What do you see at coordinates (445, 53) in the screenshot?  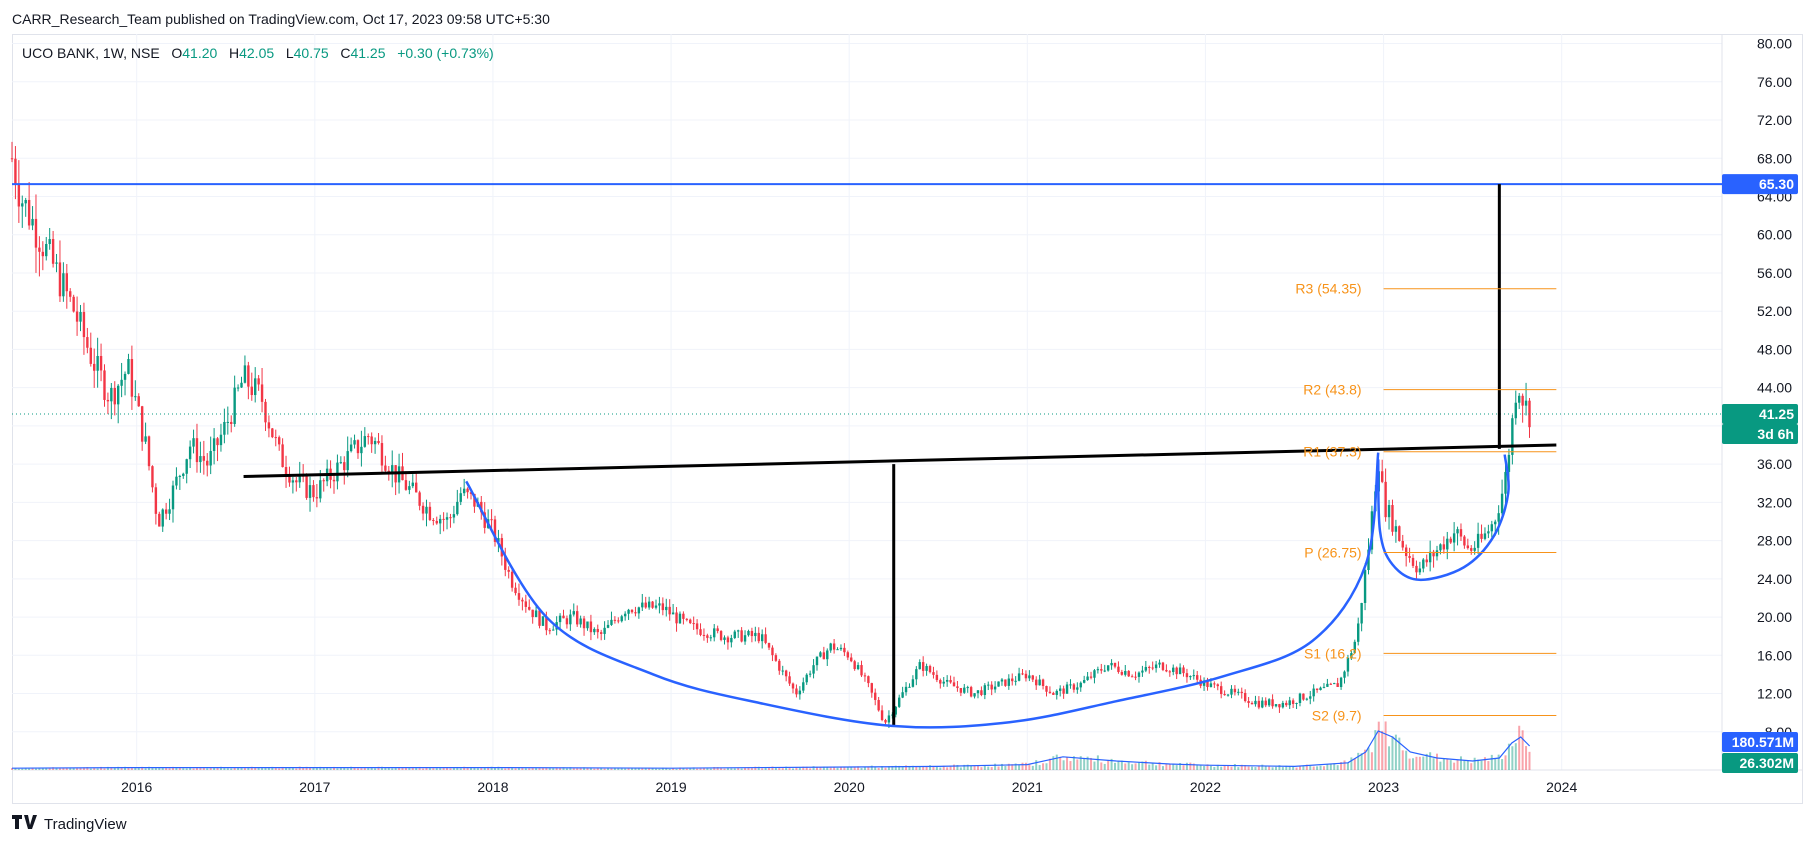 I see `legend-change: +0.30 (+0.73%)` at bounding box center [445, 53].